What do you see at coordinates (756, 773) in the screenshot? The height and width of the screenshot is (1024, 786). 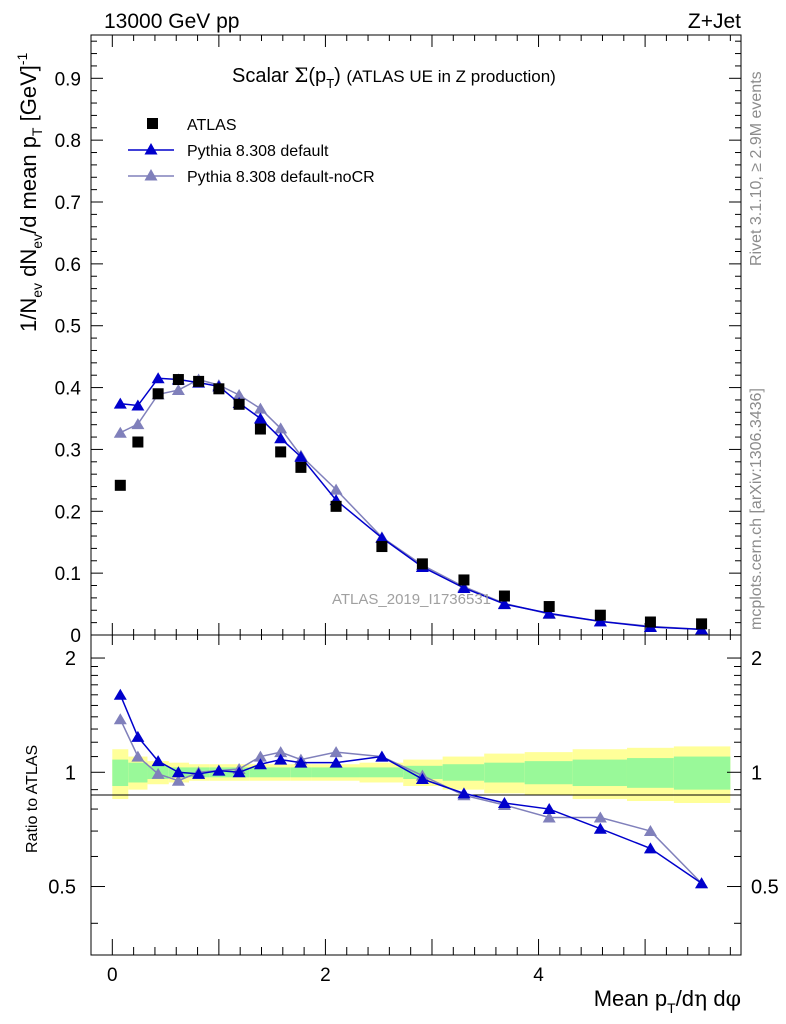 I see `ratio-y-tick-label-right: 1` at bounding box center [756, 773].